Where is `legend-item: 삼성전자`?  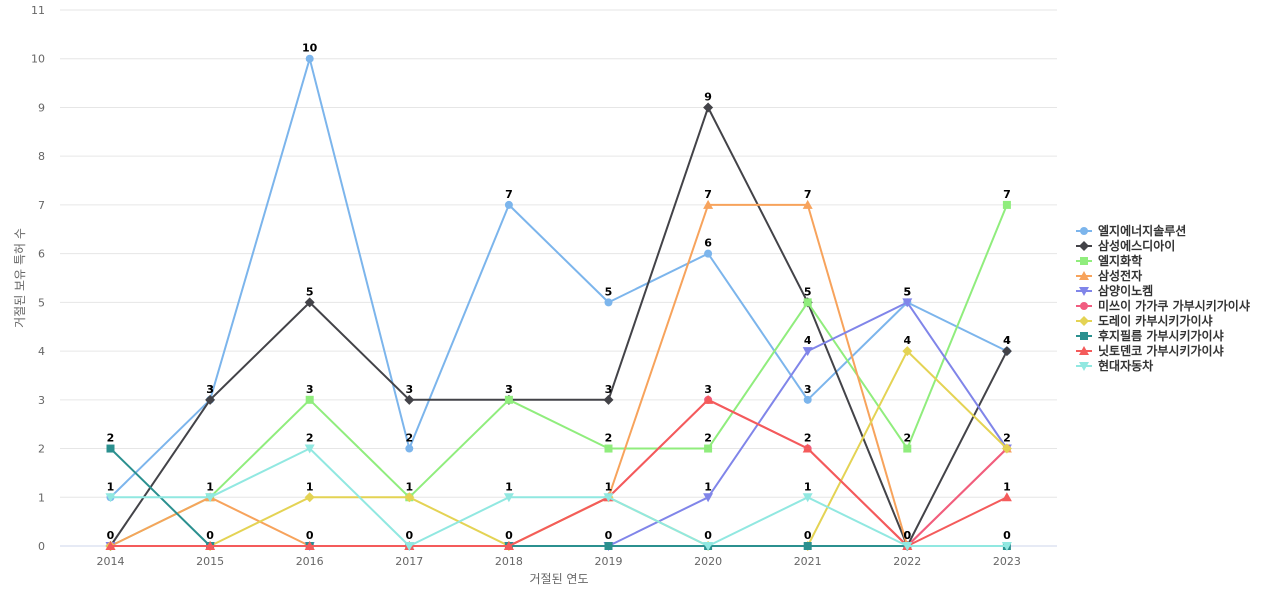 legend-item: 삼성전자 is located at coordinates (1109, 275).